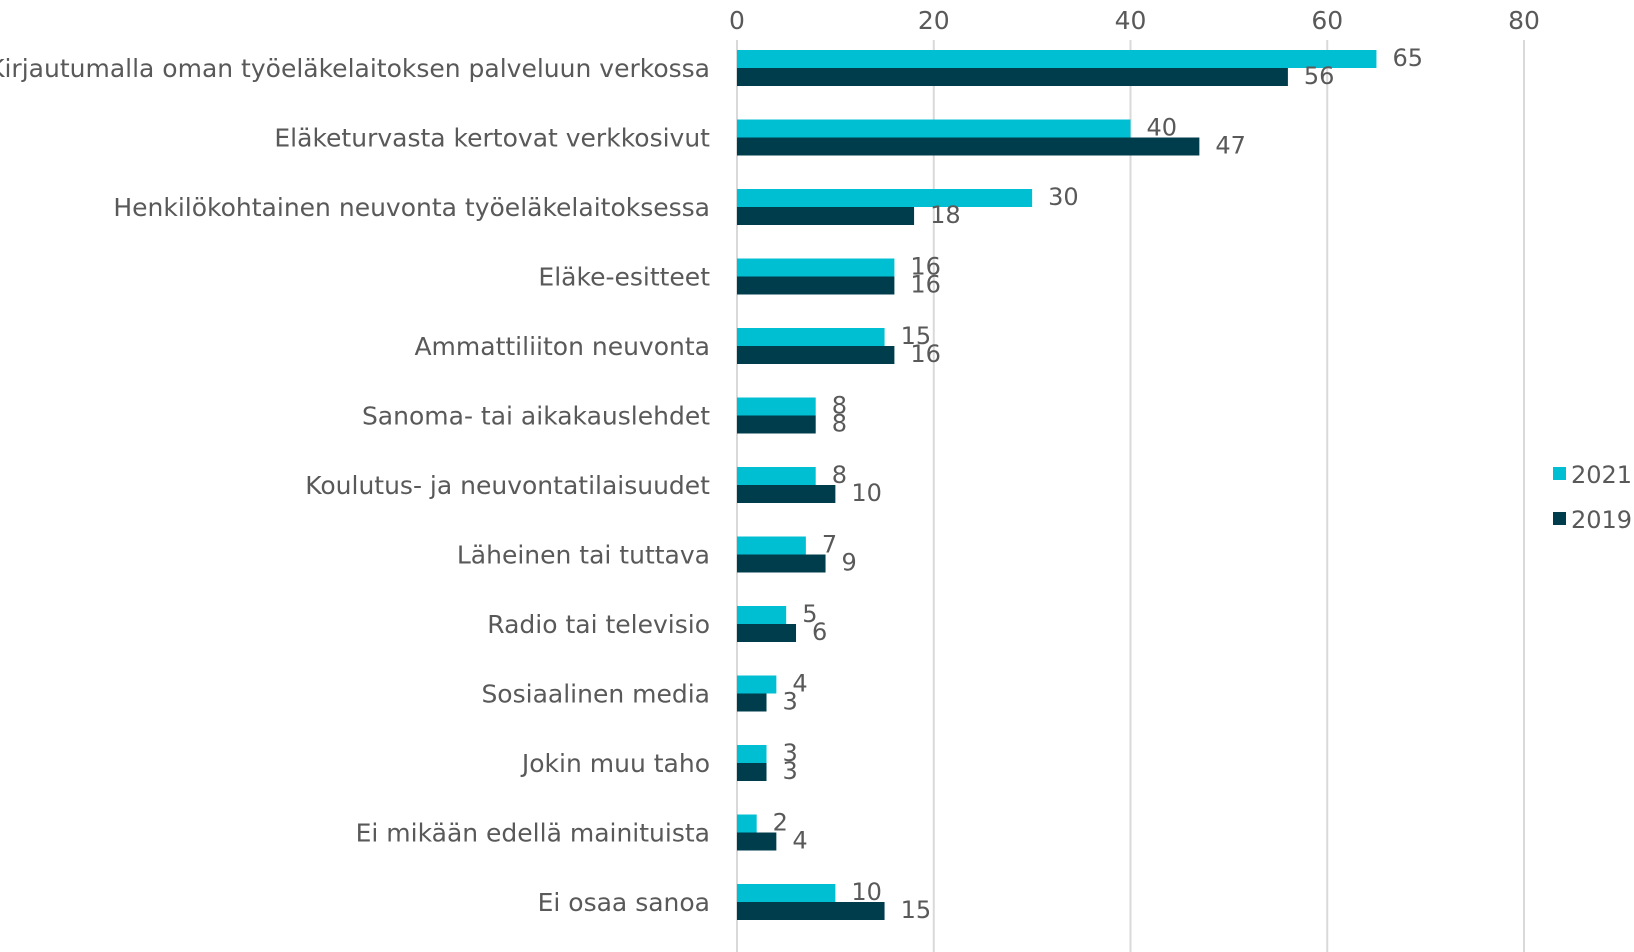 The width and height of the screenshot is (1634, 952). What do you see at coordinates (829, 545) in the screenshot?
I see `data-label-2021: 7` at bounding box center [829, 545].